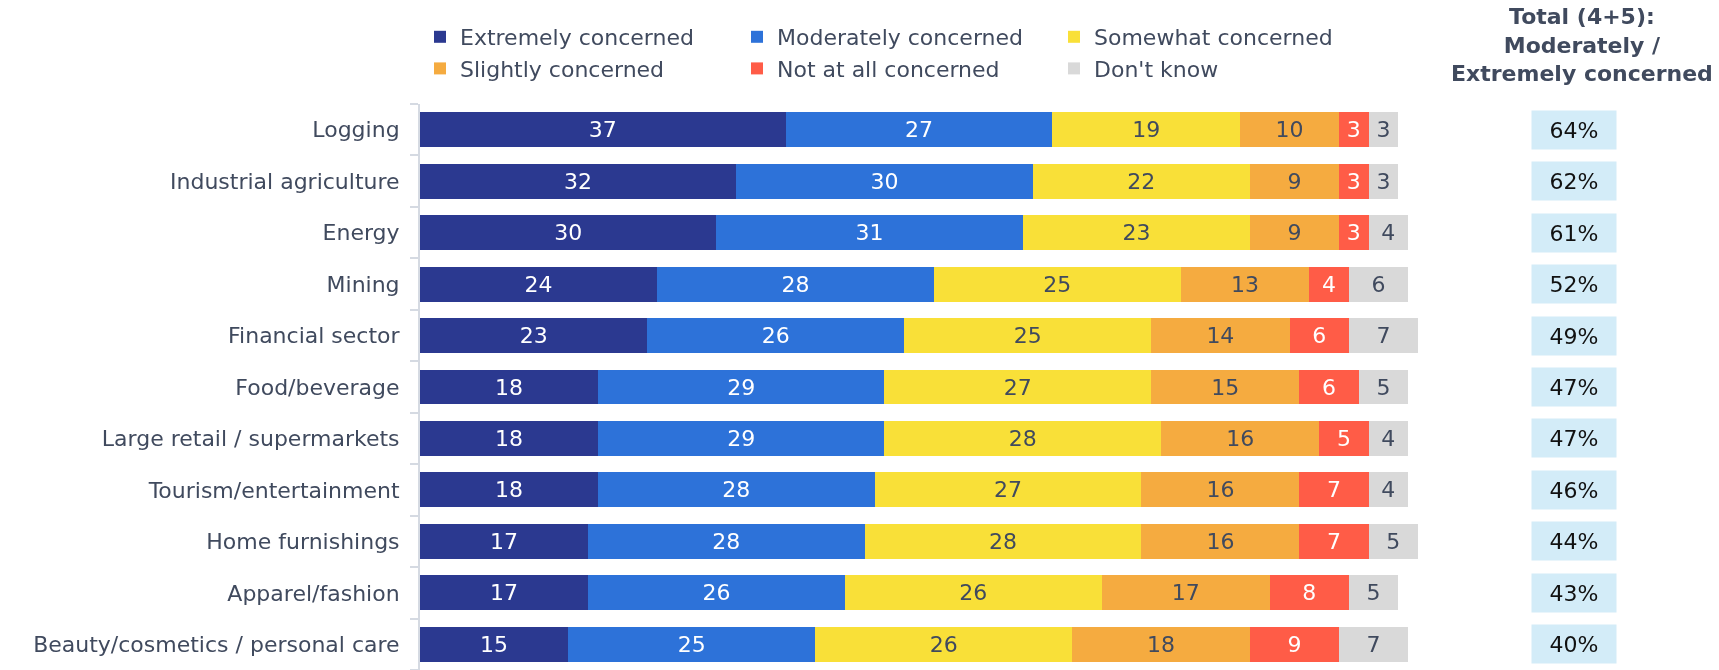  I want to click on legend-label: Somewhat concerned, so click(1213, 38).